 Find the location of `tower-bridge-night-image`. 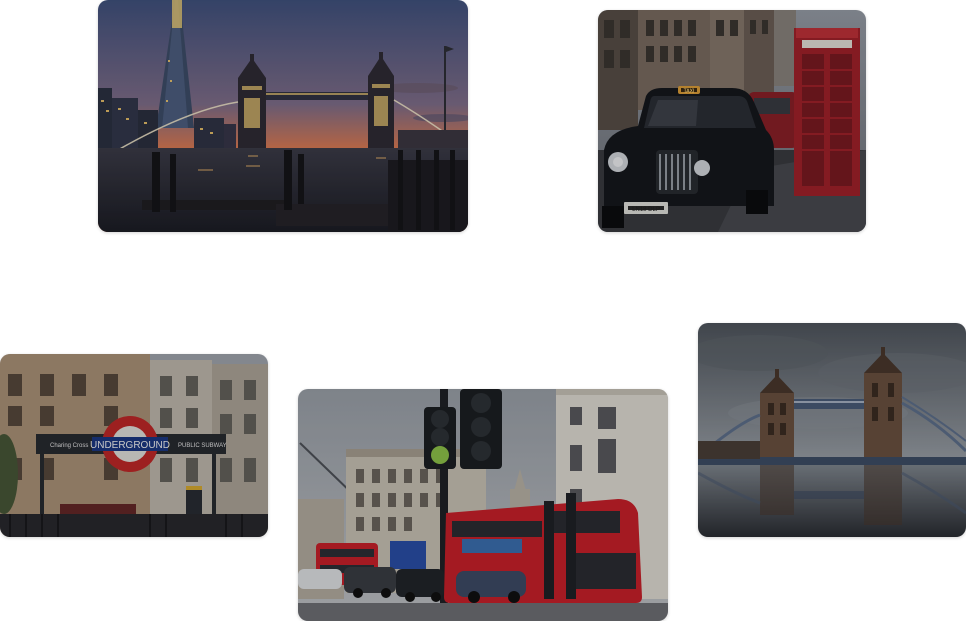

tower-bridge-night-image is located at coordinates (283, 116).